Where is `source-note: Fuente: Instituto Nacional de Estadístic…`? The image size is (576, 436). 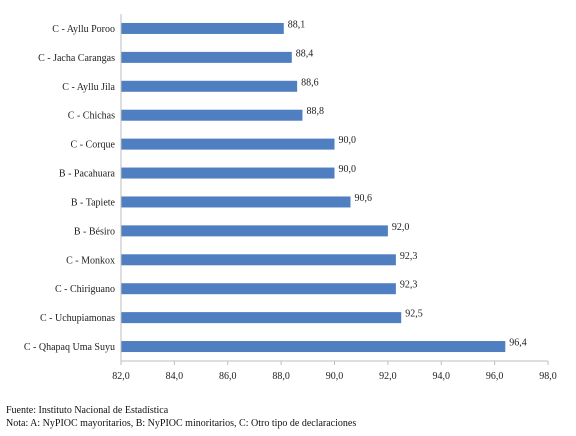 source-note: Fuente: Instituto Nacional de Estadístic… is located at coordinates (87, 410).